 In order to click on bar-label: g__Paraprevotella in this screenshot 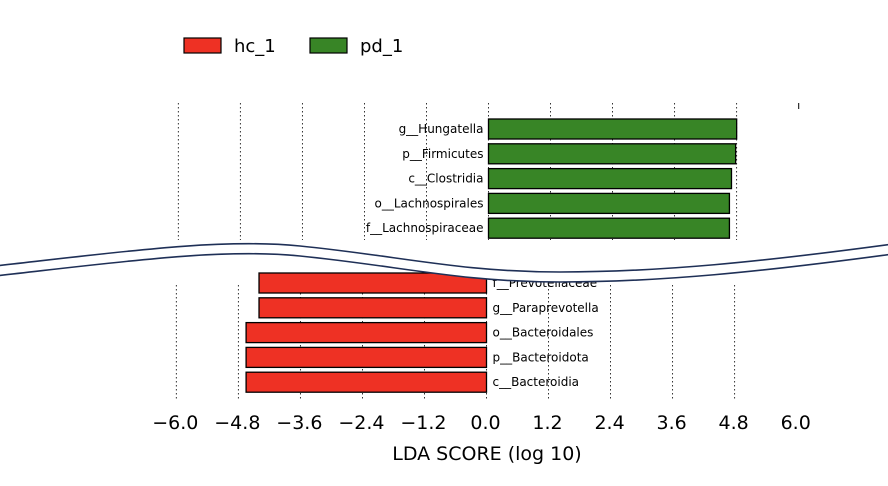, I will do `click(546, 308)`.